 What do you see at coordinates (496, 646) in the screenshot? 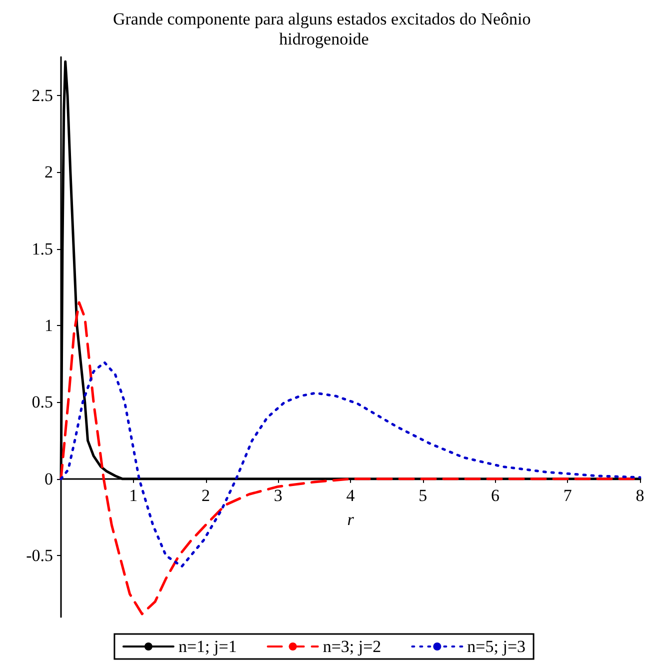
I see `legend-label: n=5; j=3` at bounding box center [496, 646].